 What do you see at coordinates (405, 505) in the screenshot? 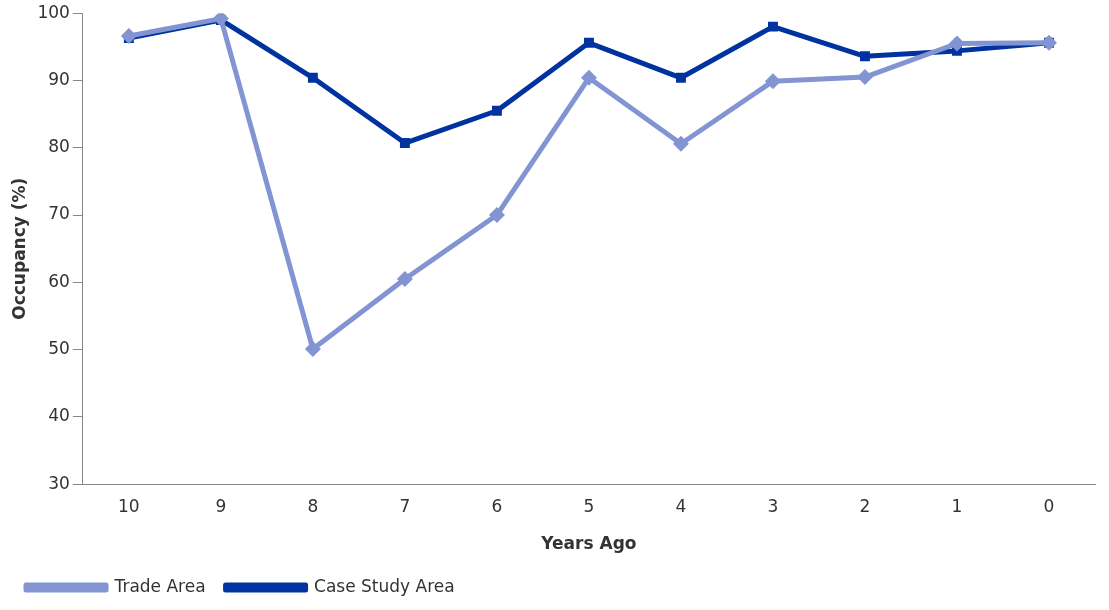
I see `x-tick-label: 7` at bounding box center [405, 505].